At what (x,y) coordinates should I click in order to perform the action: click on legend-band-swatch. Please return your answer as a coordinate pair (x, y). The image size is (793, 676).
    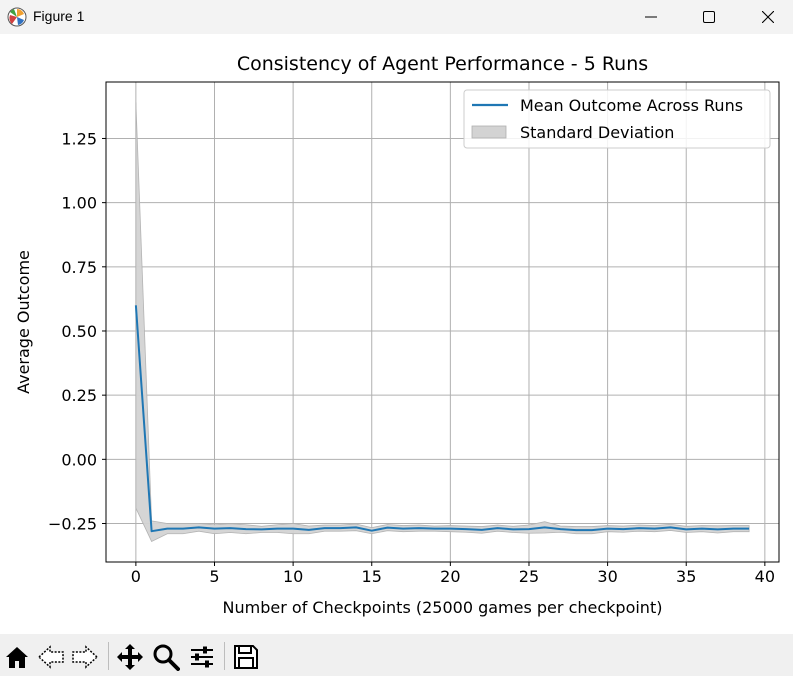
    Looking at the image, I should click on (489, 132).